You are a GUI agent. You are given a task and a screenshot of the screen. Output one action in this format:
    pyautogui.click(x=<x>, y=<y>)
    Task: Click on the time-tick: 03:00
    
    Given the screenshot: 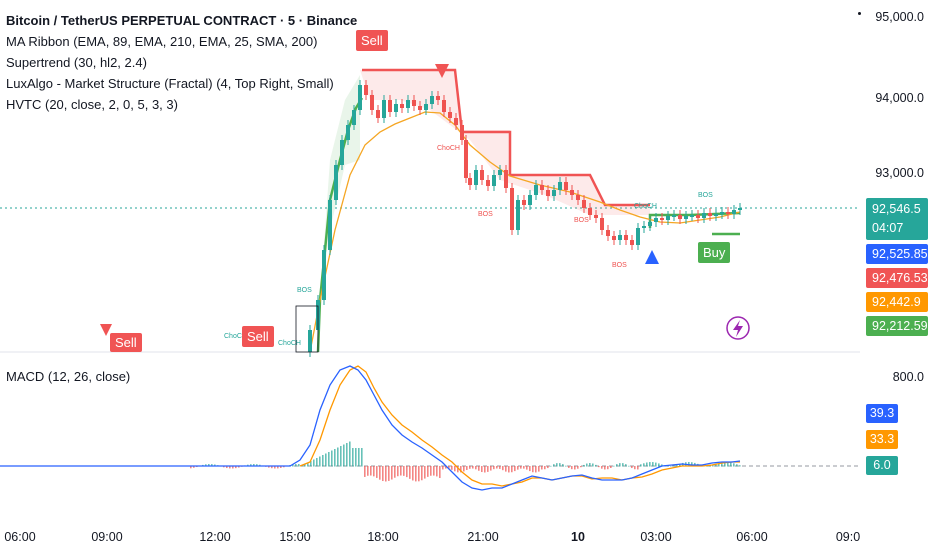 What is the action you would take?
    pyautogui.click(x=656, y=537)
    